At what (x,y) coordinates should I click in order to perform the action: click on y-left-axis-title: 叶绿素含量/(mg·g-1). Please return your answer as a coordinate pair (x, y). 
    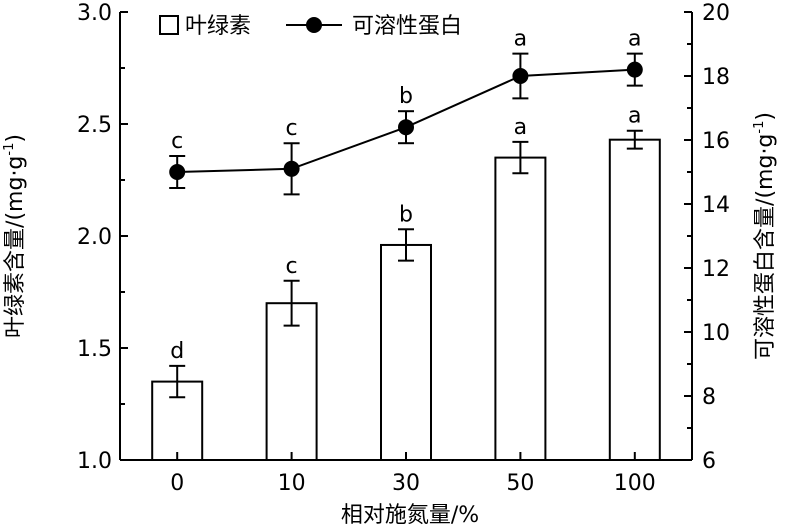
    Looking at the image, I should click on (15, 236).